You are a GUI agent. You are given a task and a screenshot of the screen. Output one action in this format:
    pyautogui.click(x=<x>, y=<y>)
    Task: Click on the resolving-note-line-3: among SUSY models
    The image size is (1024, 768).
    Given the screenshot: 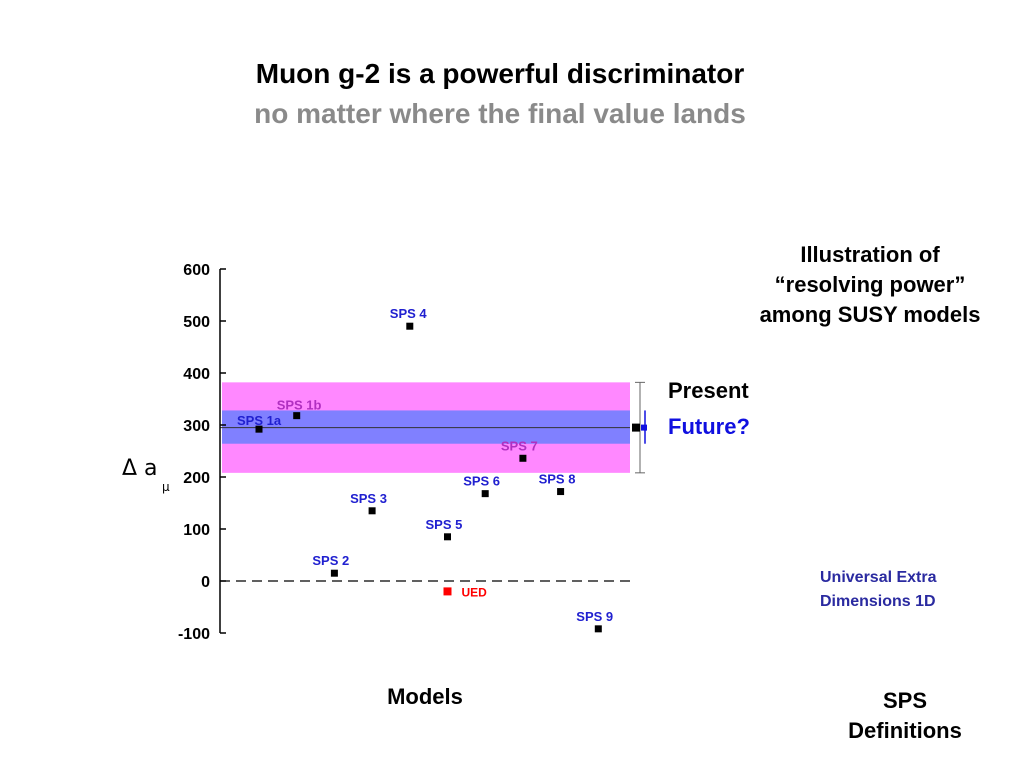 What is the action you would take?
    pyautogui.click(x=870, y=314)
    